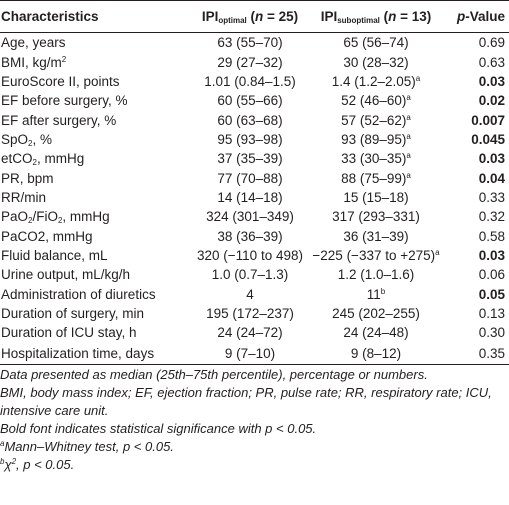  Describe the element at coordinates (376, 313) in the screenshot. I see `cell-ipi-suboptimal: 245 (202–255)` at that location.